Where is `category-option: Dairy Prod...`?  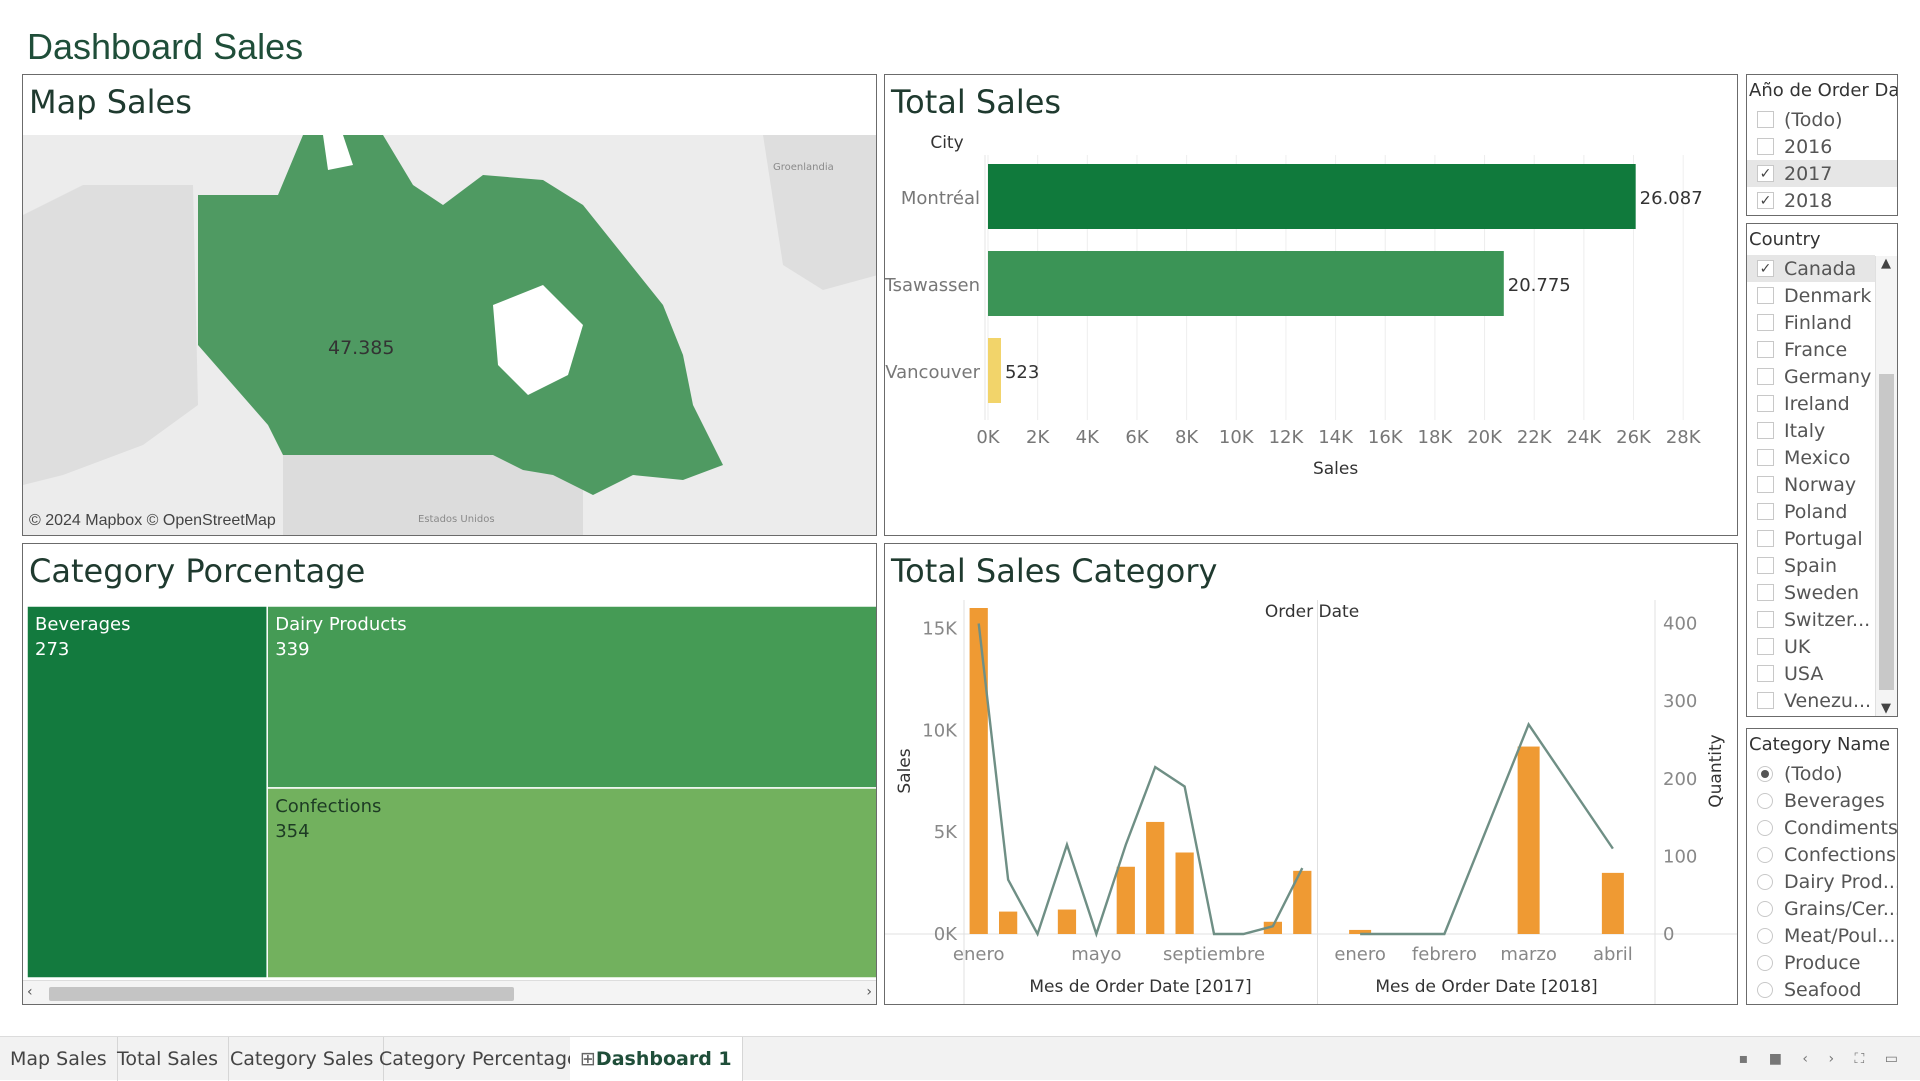 category-option: Dairy Prod... is located at coordinates (1822, 881).